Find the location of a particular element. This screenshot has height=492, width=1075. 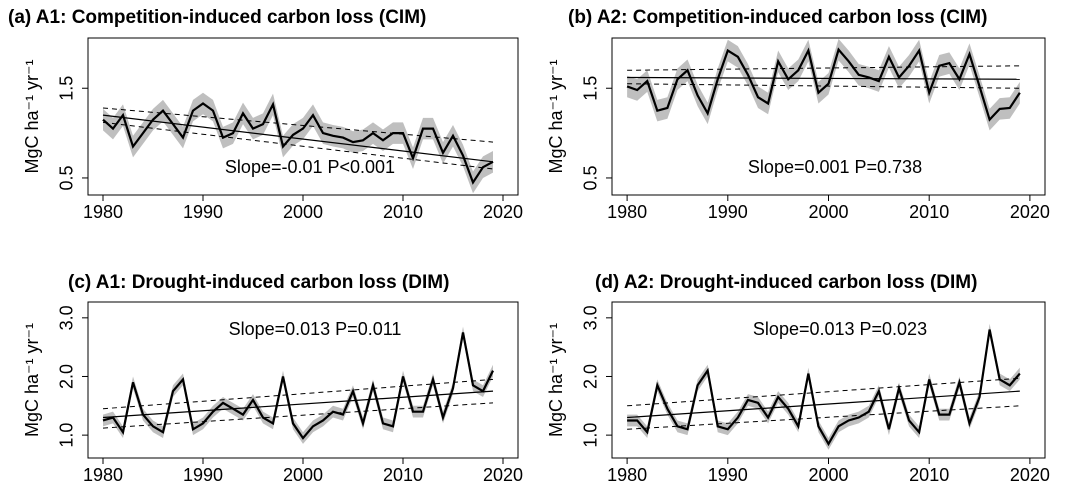

annotation: Slope=0.001 P=0.738 is located at coordinates (835, 167).